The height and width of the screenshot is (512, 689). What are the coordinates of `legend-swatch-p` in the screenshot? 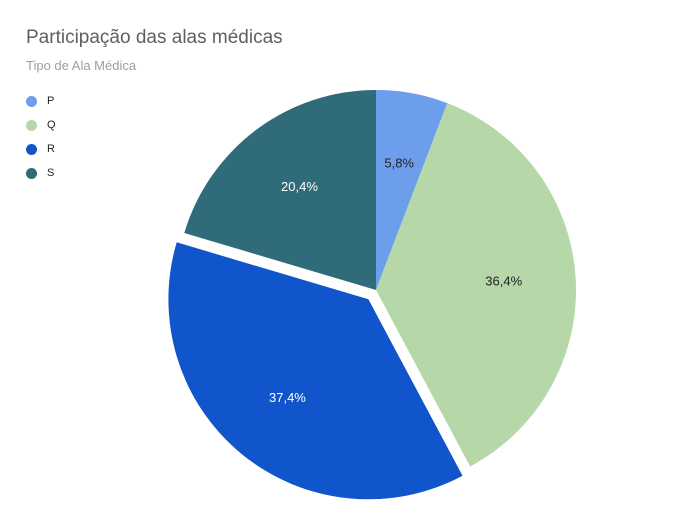 It's located at (31, 101).